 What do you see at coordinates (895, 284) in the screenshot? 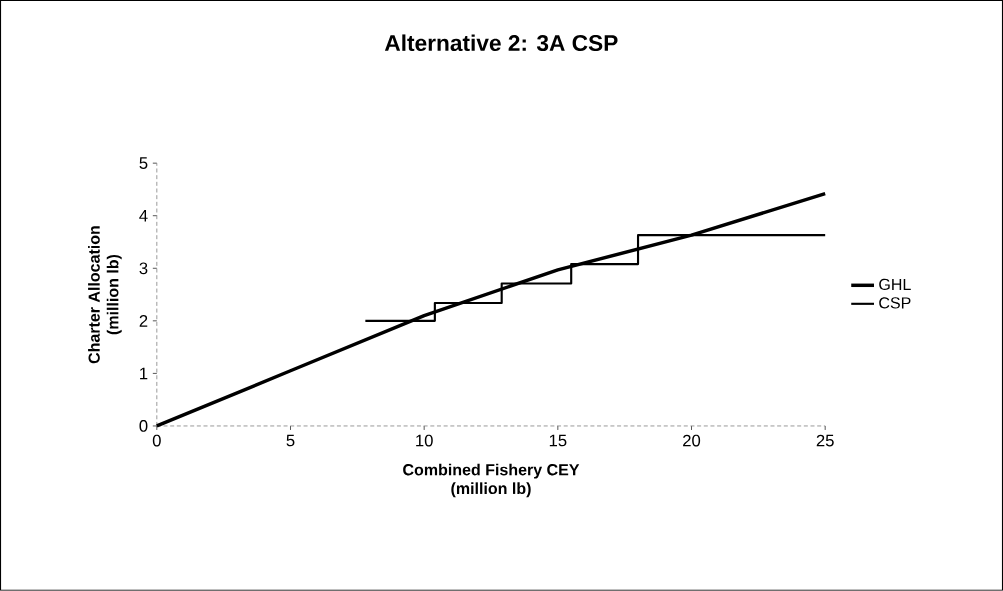
I see `legend-label: GHL` at bounding box center [895, 284].